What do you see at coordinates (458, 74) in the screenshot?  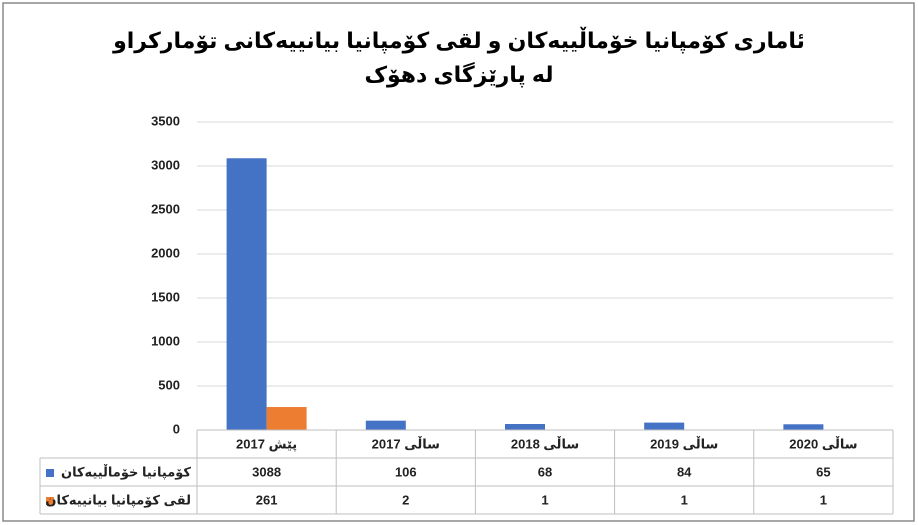 I see `chart-title: لە پارێزگای دهۆک` at bounding box center [458, 74].